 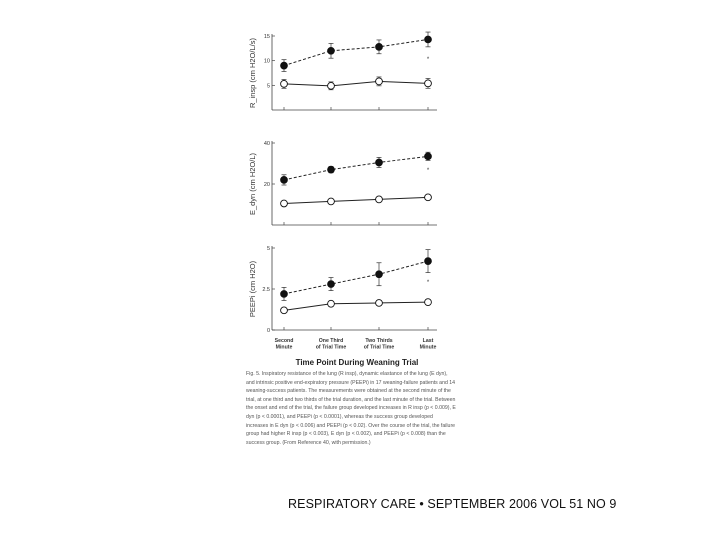 I want to click on chart-panel-2: 40 20 E_dyn (cm H2O/L) *, so click(x=342, y=183).